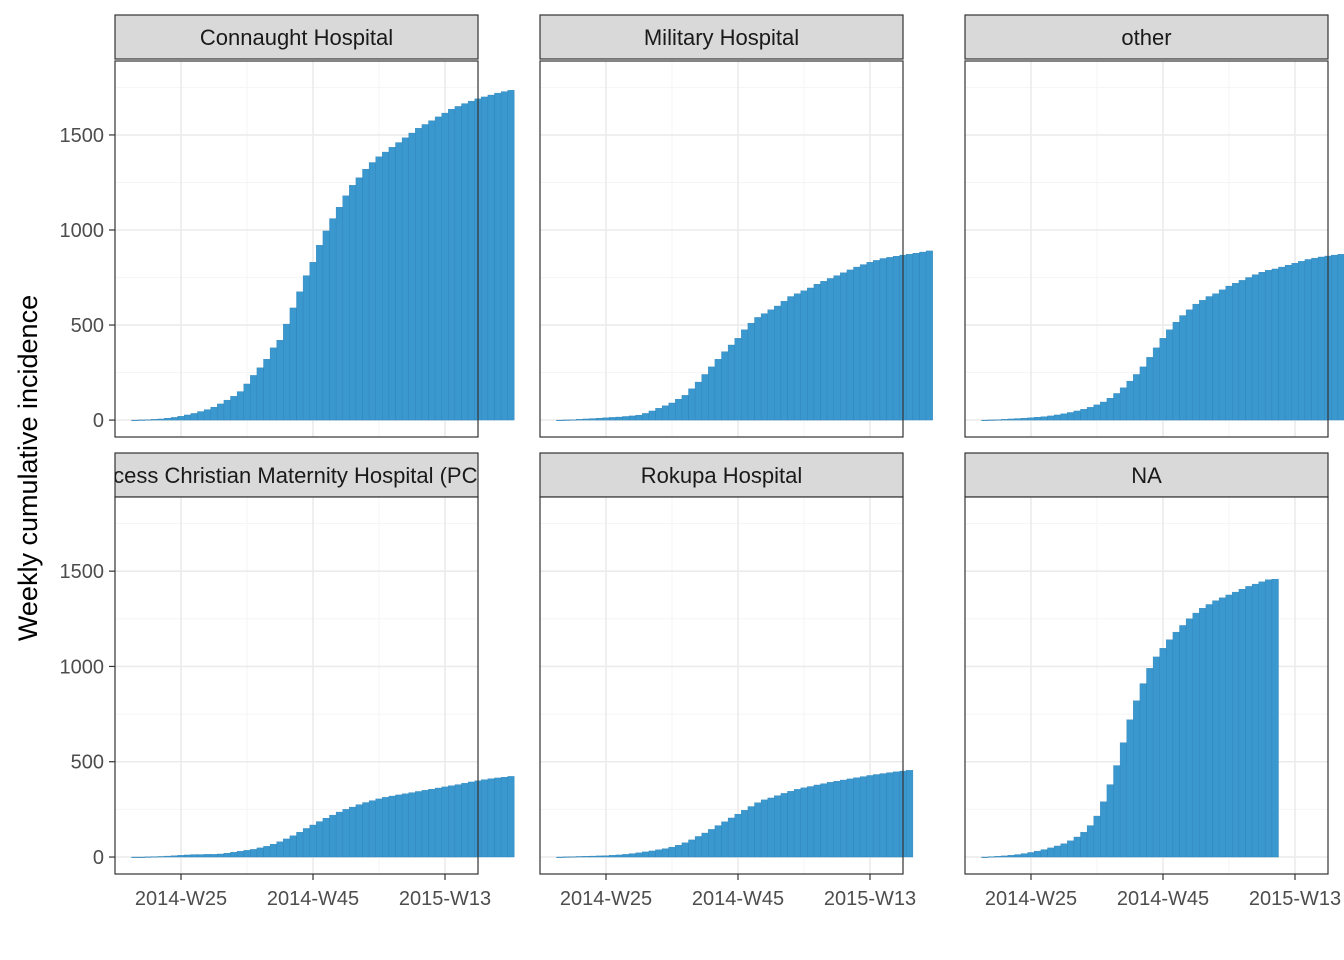 Image resolution: width=1344 pixels, height=960 pixels. Describe the element at coordinates (82, 231) in the screenshot. I see `y-tick-label: 1000` at that location.